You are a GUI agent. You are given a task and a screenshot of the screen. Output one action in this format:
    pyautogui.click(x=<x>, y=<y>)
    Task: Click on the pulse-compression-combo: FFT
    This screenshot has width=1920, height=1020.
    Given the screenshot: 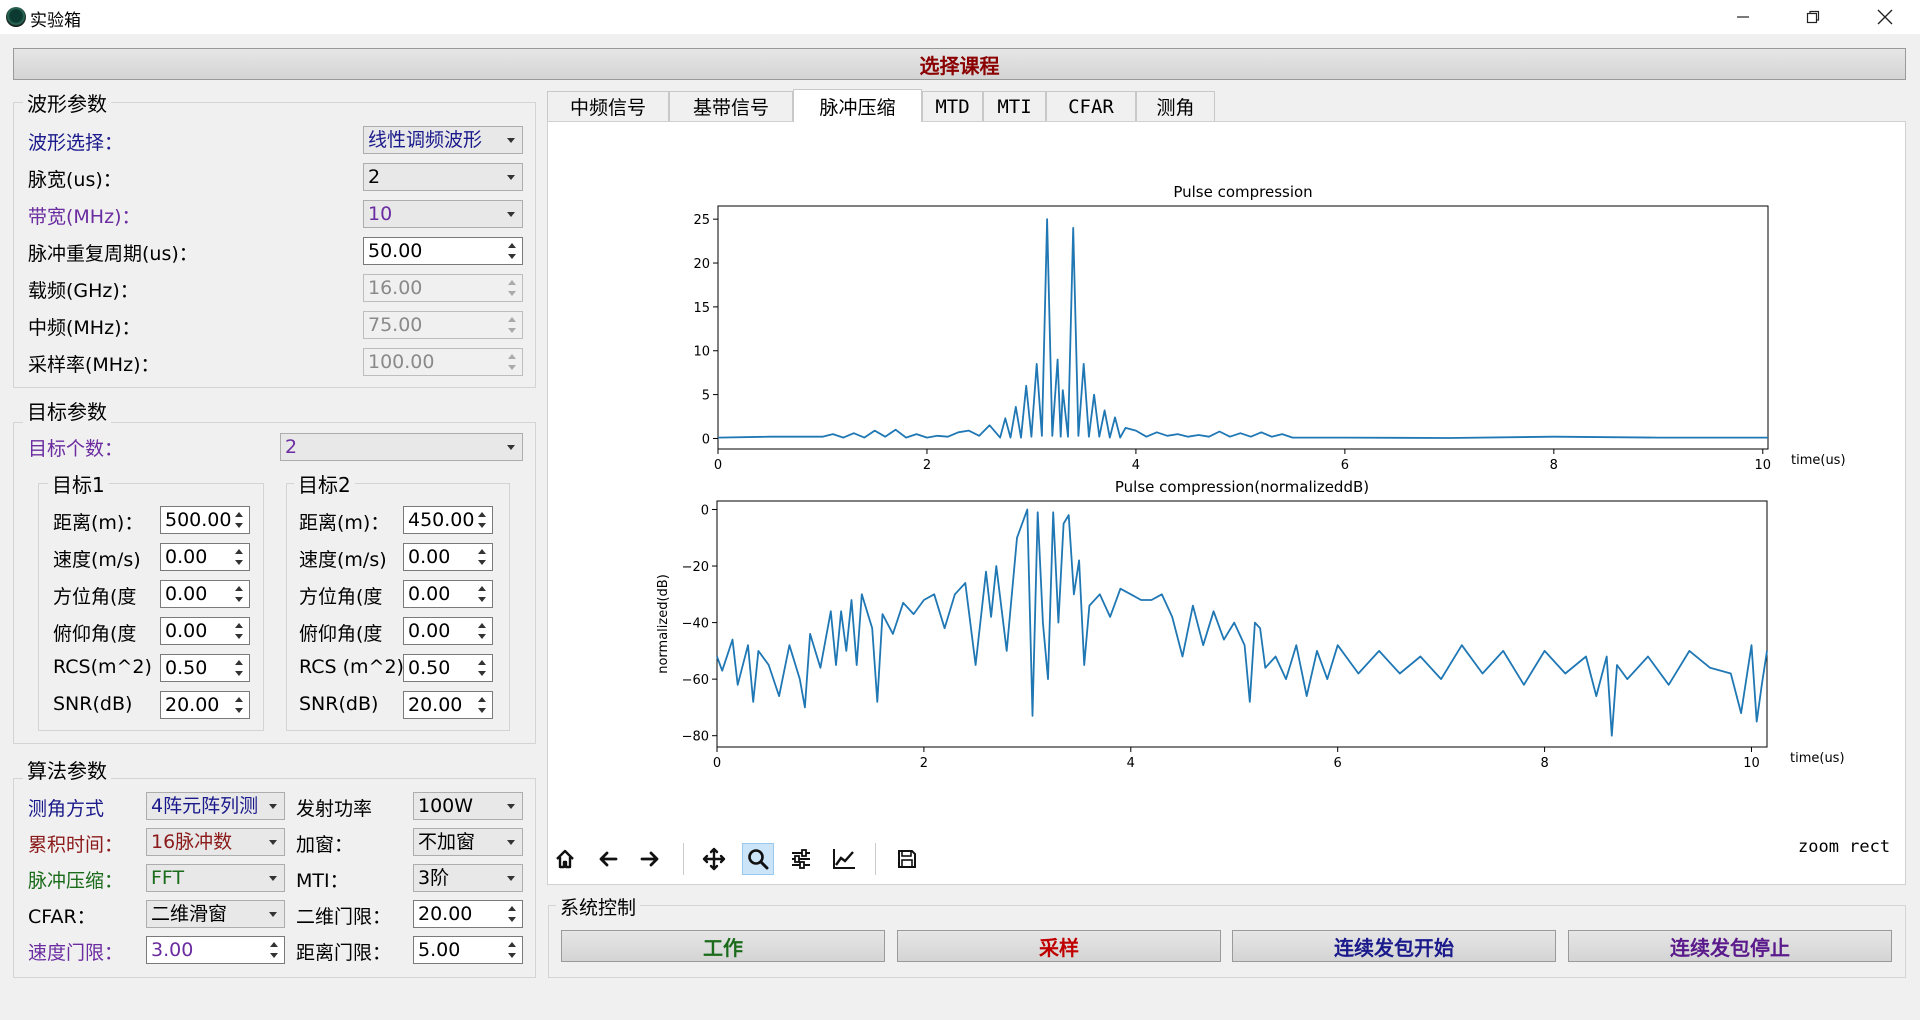 What is the action you would take?
    pyautogui.click(x=215, y=878)
    